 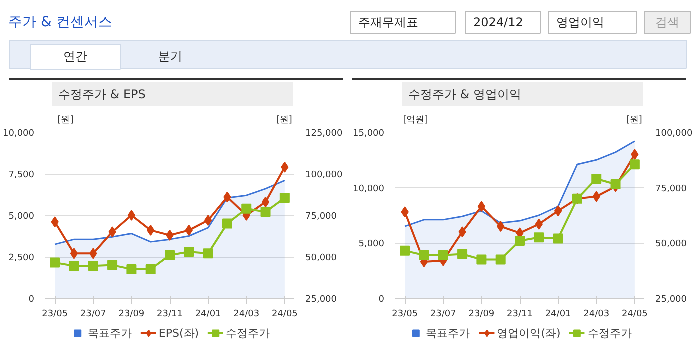 I want to click on chart-title: 수정주가 & EPS, so click(x=102, y=95).